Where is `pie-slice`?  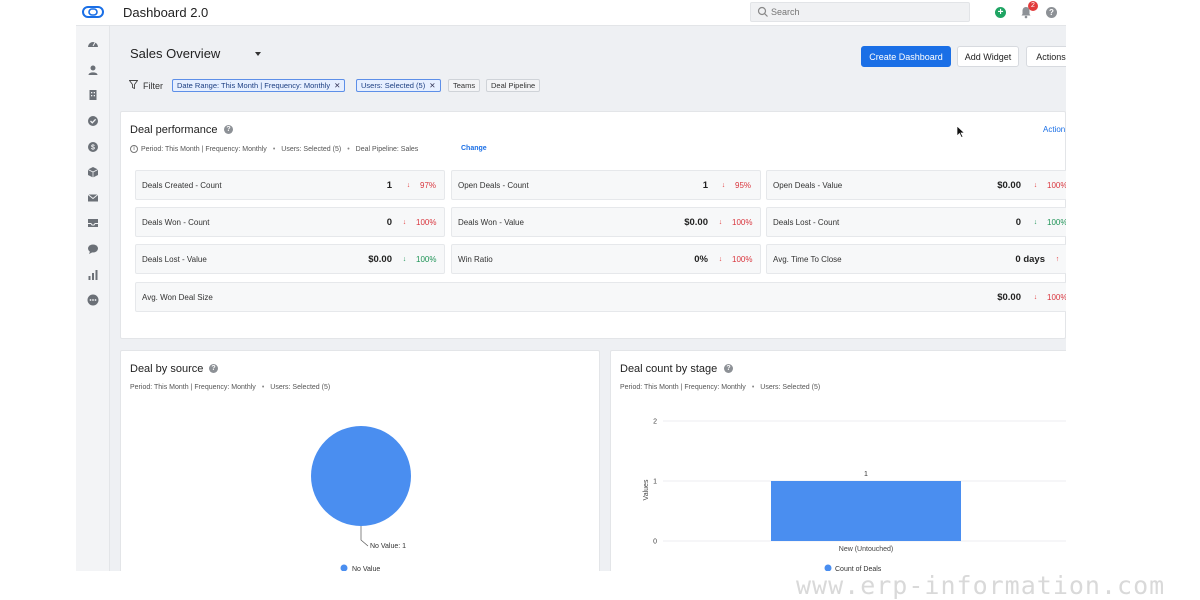 pie-slice is located at coordinates (361, 476).